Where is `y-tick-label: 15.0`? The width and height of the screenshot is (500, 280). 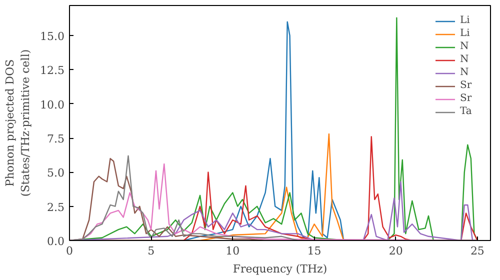 y-tick-label: 15.0 is located at coordinates (52, 37).